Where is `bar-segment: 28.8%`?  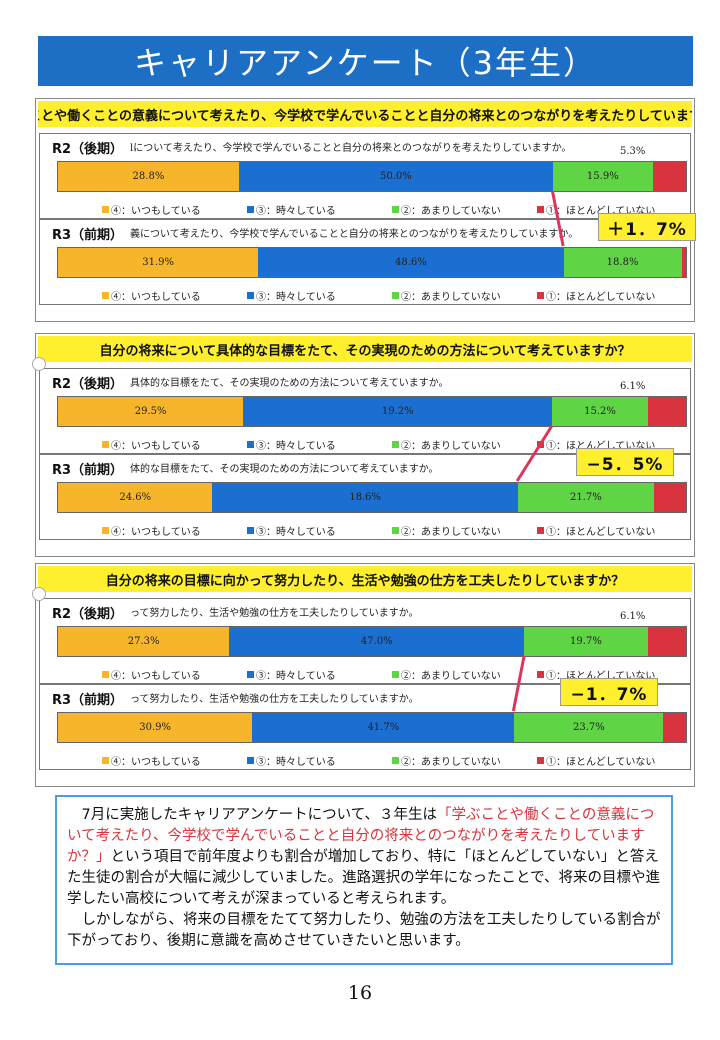 bar-segment: 28.8% is located at coordinates (148, 176).